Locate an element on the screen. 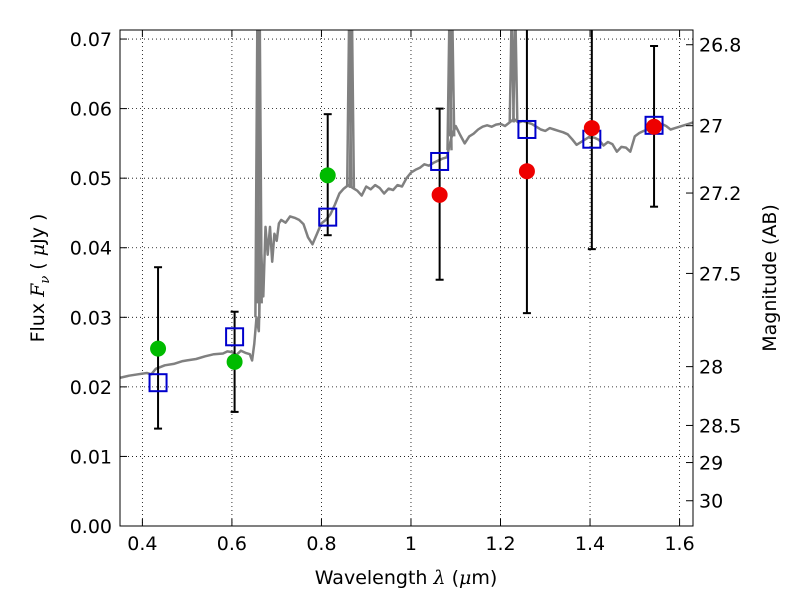 This screenshot has height=600, width=800. y-axis-label: Flux Fν ( μJy ) is located at coordinates (40, 278).